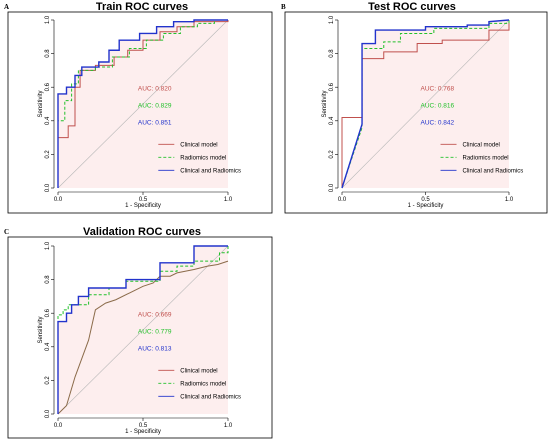 This screenshot has height=444, width=550. I want to click on chart-title: Validation ROC curves, so click(142, 232).